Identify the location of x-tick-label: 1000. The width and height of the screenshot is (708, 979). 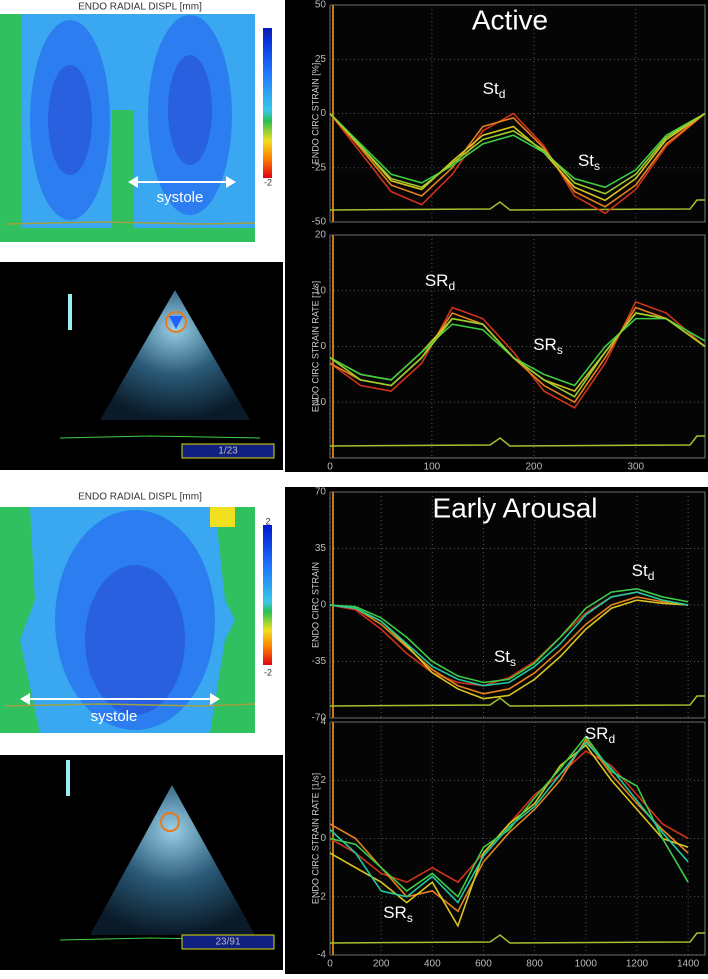
(586, 964).